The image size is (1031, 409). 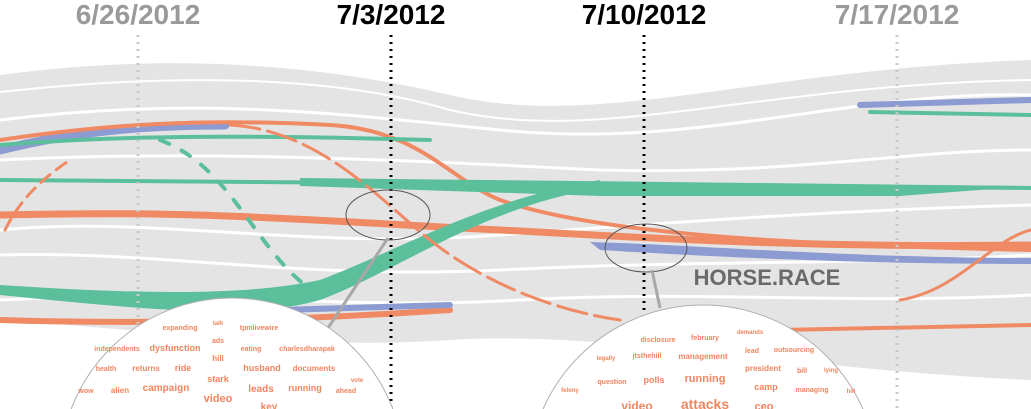 I want to click on word: stark, so click(x=218, y=379).